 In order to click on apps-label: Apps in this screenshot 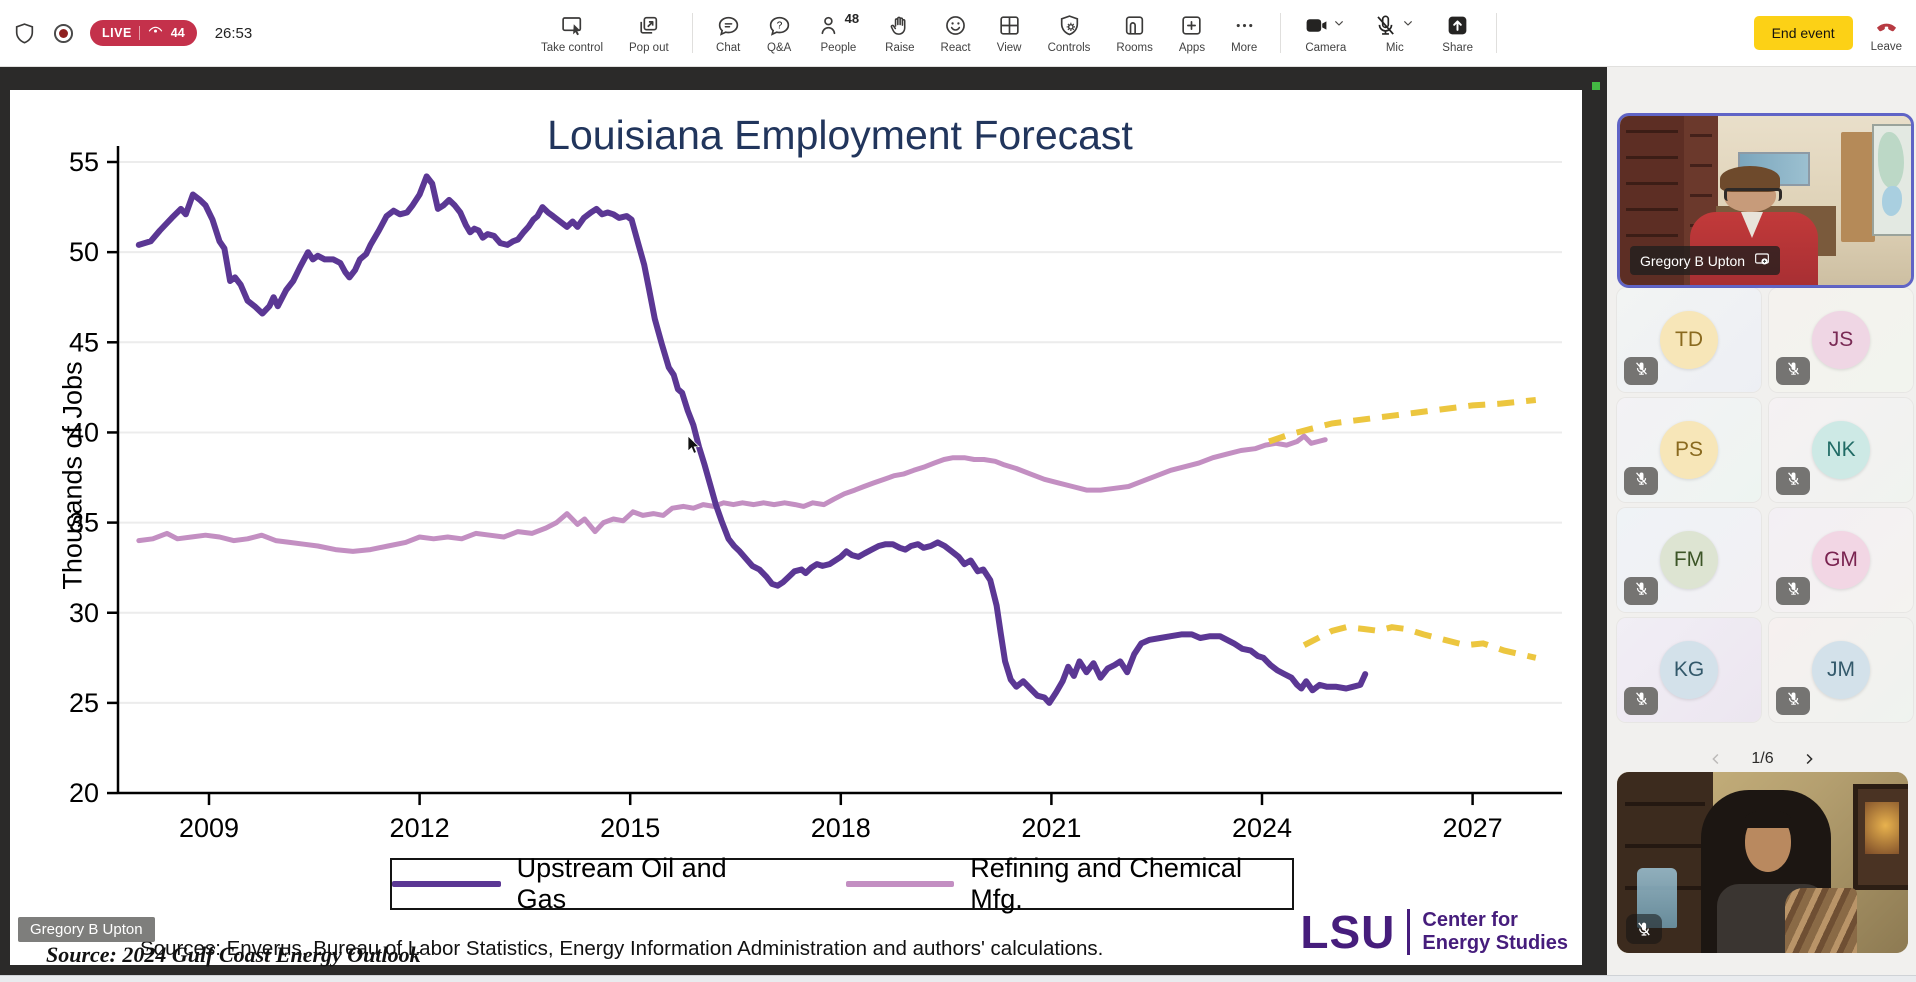, I will do `click(1192, 47)`.